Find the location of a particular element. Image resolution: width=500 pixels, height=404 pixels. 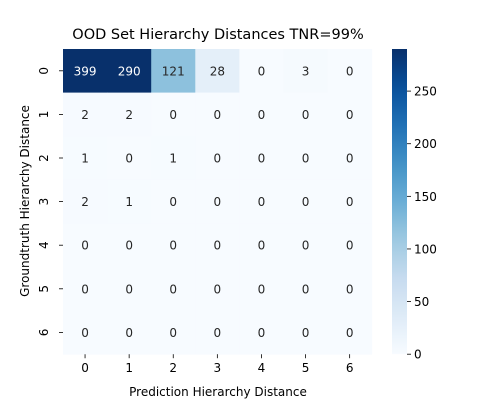

colorbar-tick-label: 250 is located at coordinates (425, 92).